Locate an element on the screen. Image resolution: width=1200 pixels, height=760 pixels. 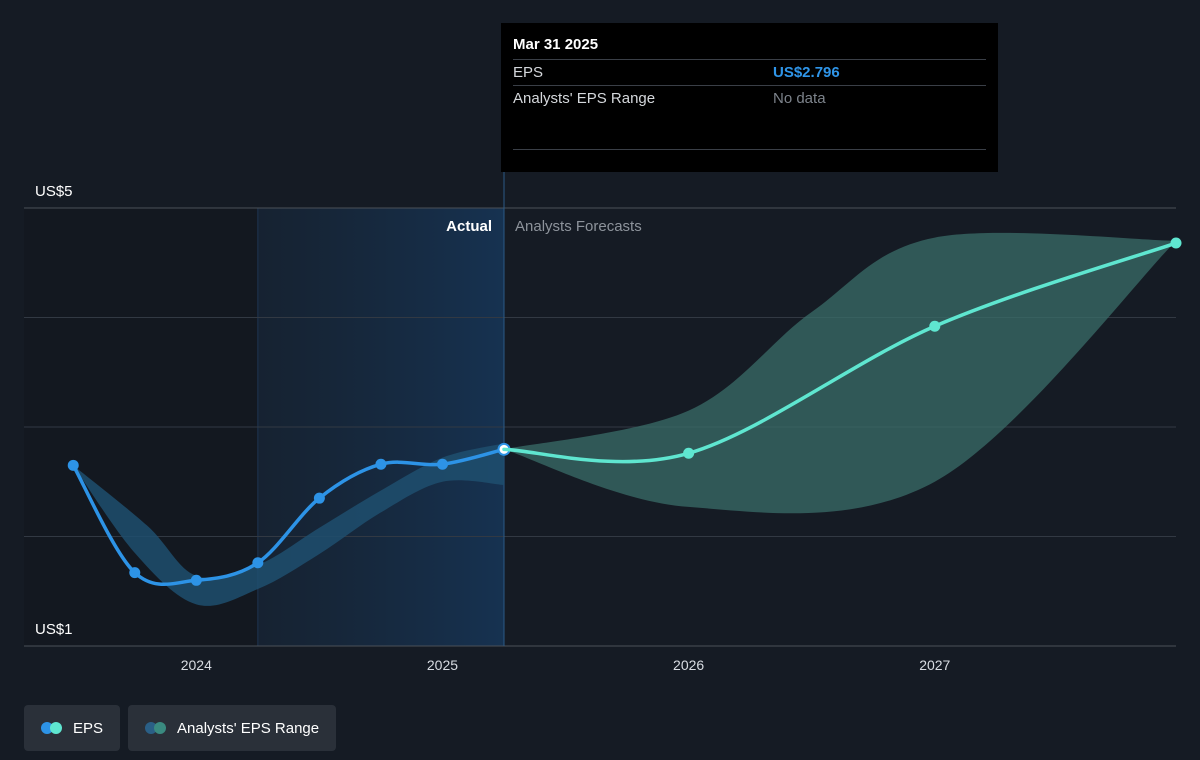
tooltip-divider is located at coordinates (749, 149).